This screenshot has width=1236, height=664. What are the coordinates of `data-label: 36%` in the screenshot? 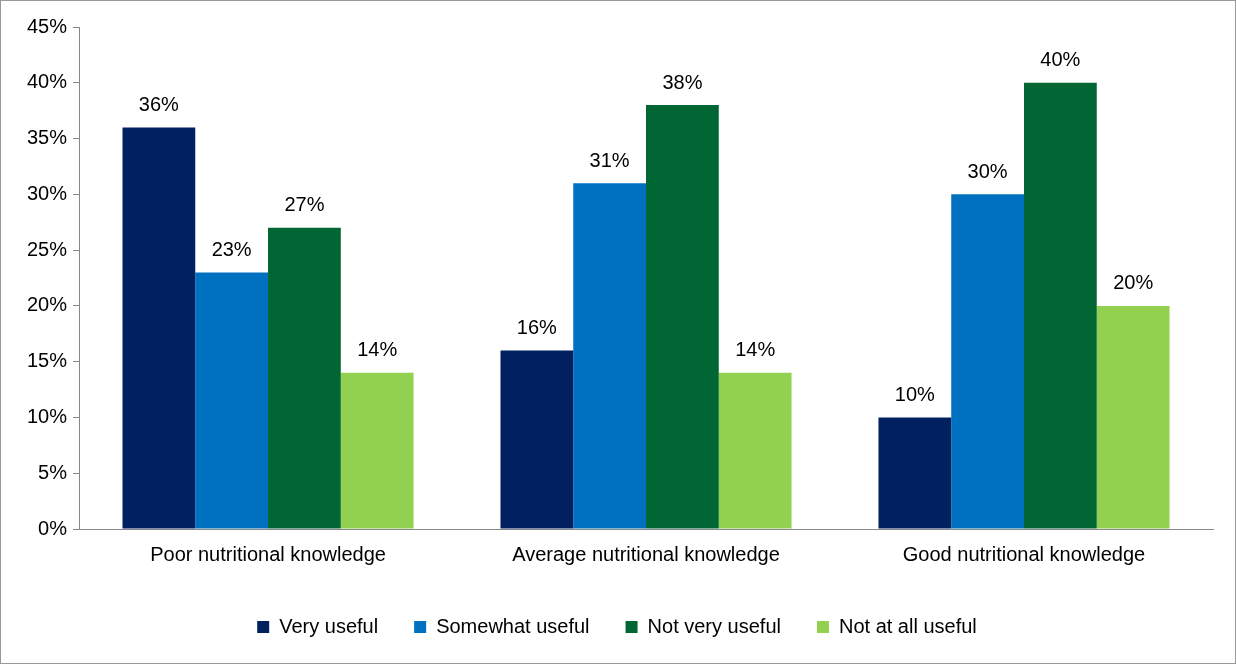 It's located at (159, 103).